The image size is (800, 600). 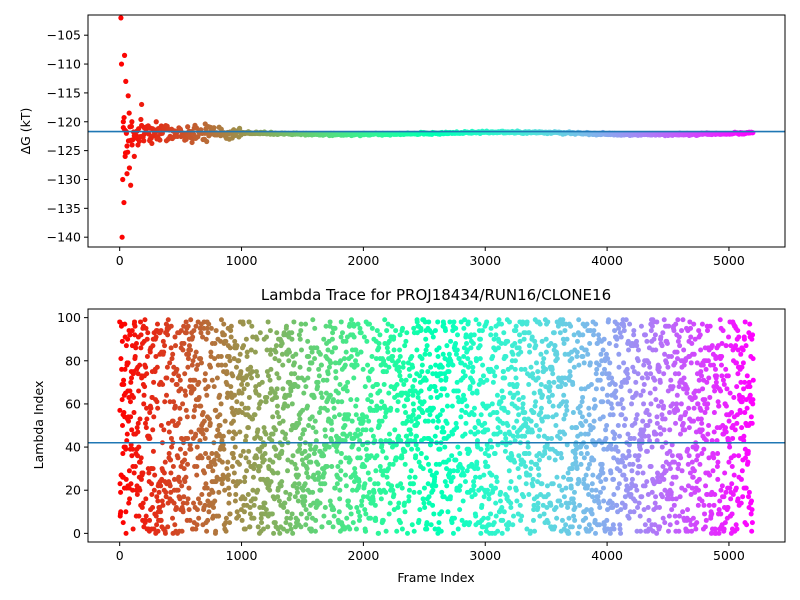 I want to click on lambda-y-tick-label: 0, so click(x=77, y=533).